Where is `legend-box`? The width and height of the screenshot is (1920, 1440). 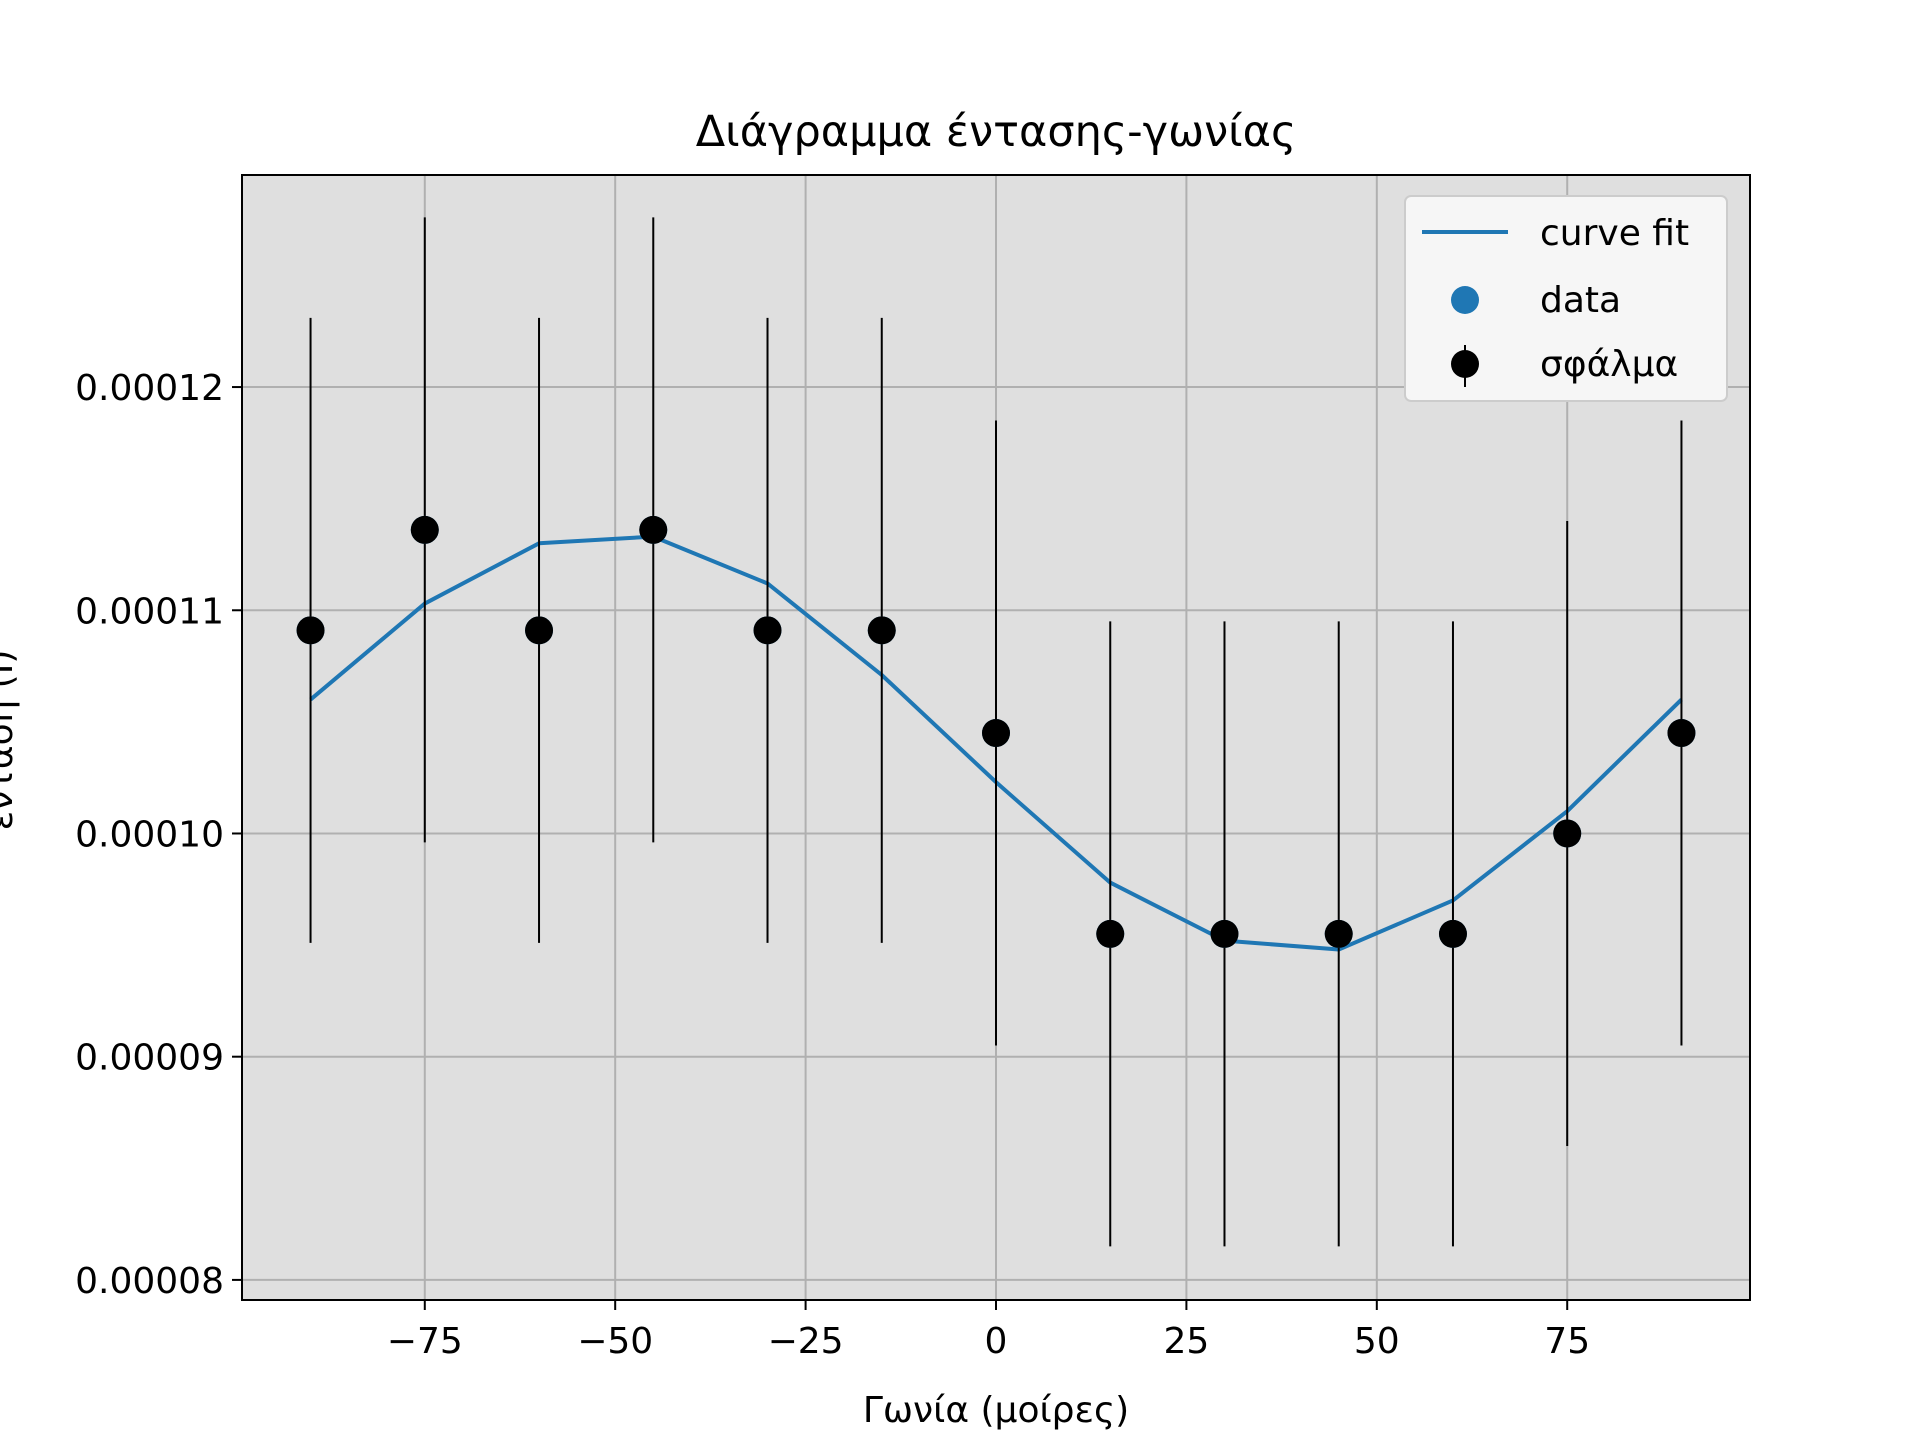
legend-box is located at coordinates (1566, 298).